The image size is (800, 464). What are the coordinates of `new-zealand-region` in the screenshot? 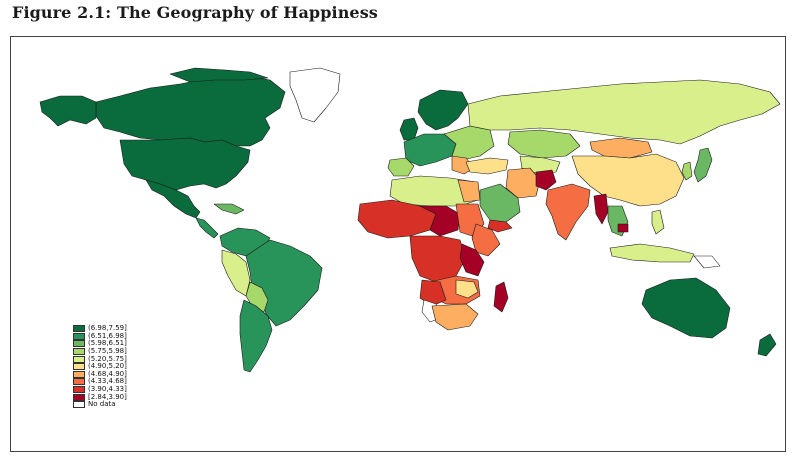 It's located at (767, 345).